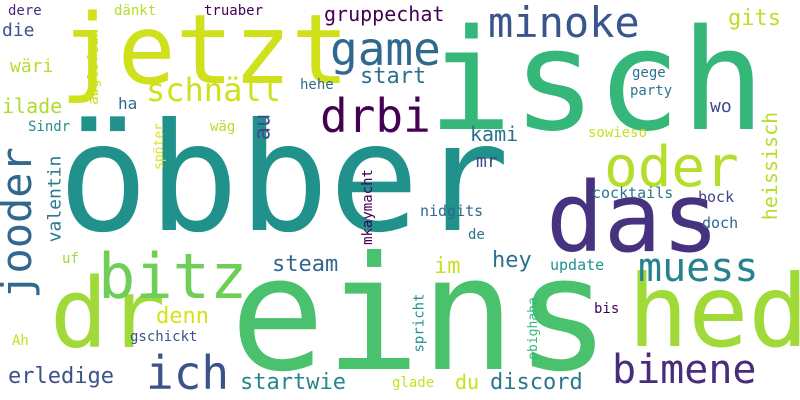  I want to click on word-jooder: jooder, so click(20, 223).